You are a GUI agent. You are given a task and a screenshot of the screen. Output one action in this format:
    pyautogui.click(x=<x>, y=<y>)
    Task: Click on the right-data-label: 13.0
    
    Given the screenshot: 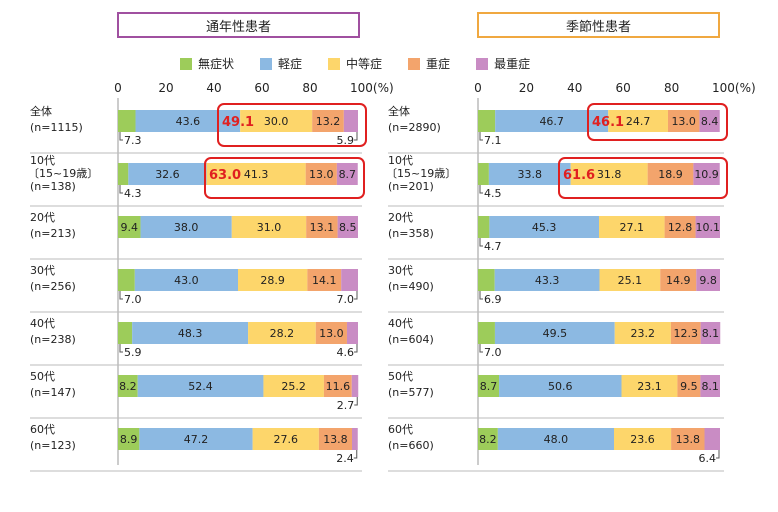 What is the action you would take?
    pyautogui.click(x=683, y=121)
    